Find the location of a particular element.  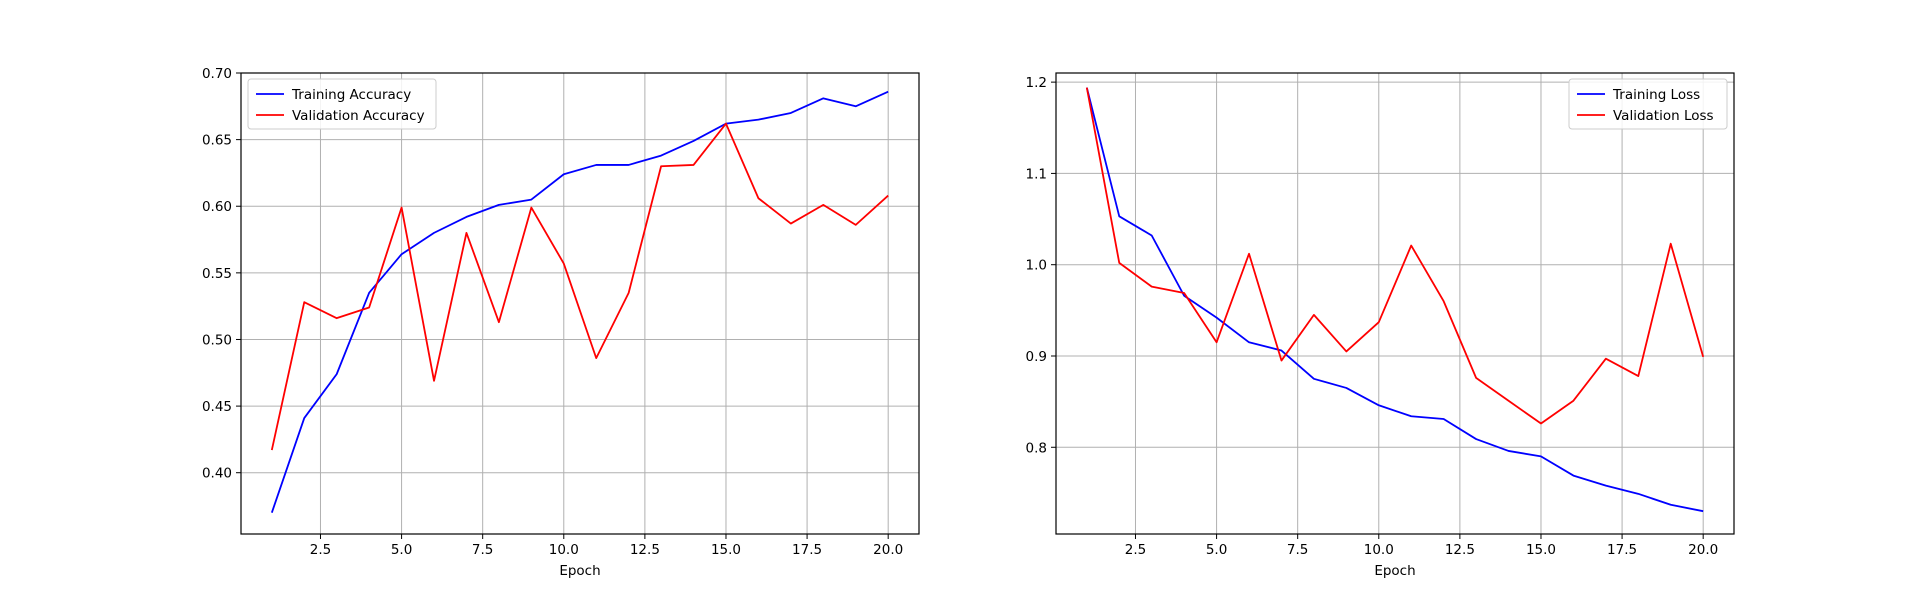

y-tick-label: 0.50 is located at coordinates (217, 340).